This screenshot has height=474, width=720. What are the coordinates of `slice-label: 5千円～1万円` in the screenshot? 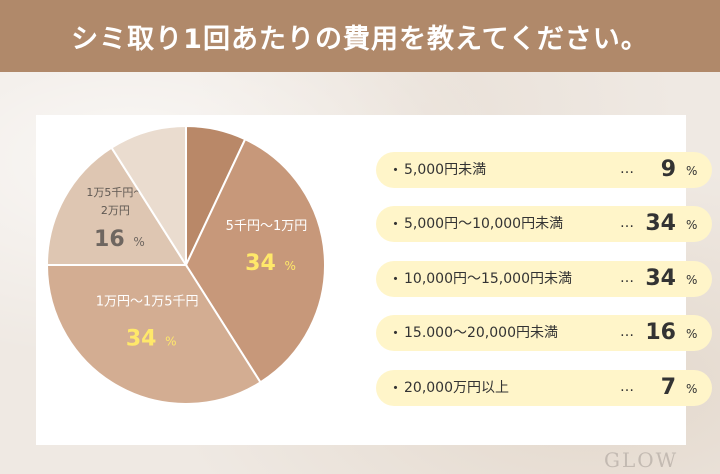 It's located at (267, 226).